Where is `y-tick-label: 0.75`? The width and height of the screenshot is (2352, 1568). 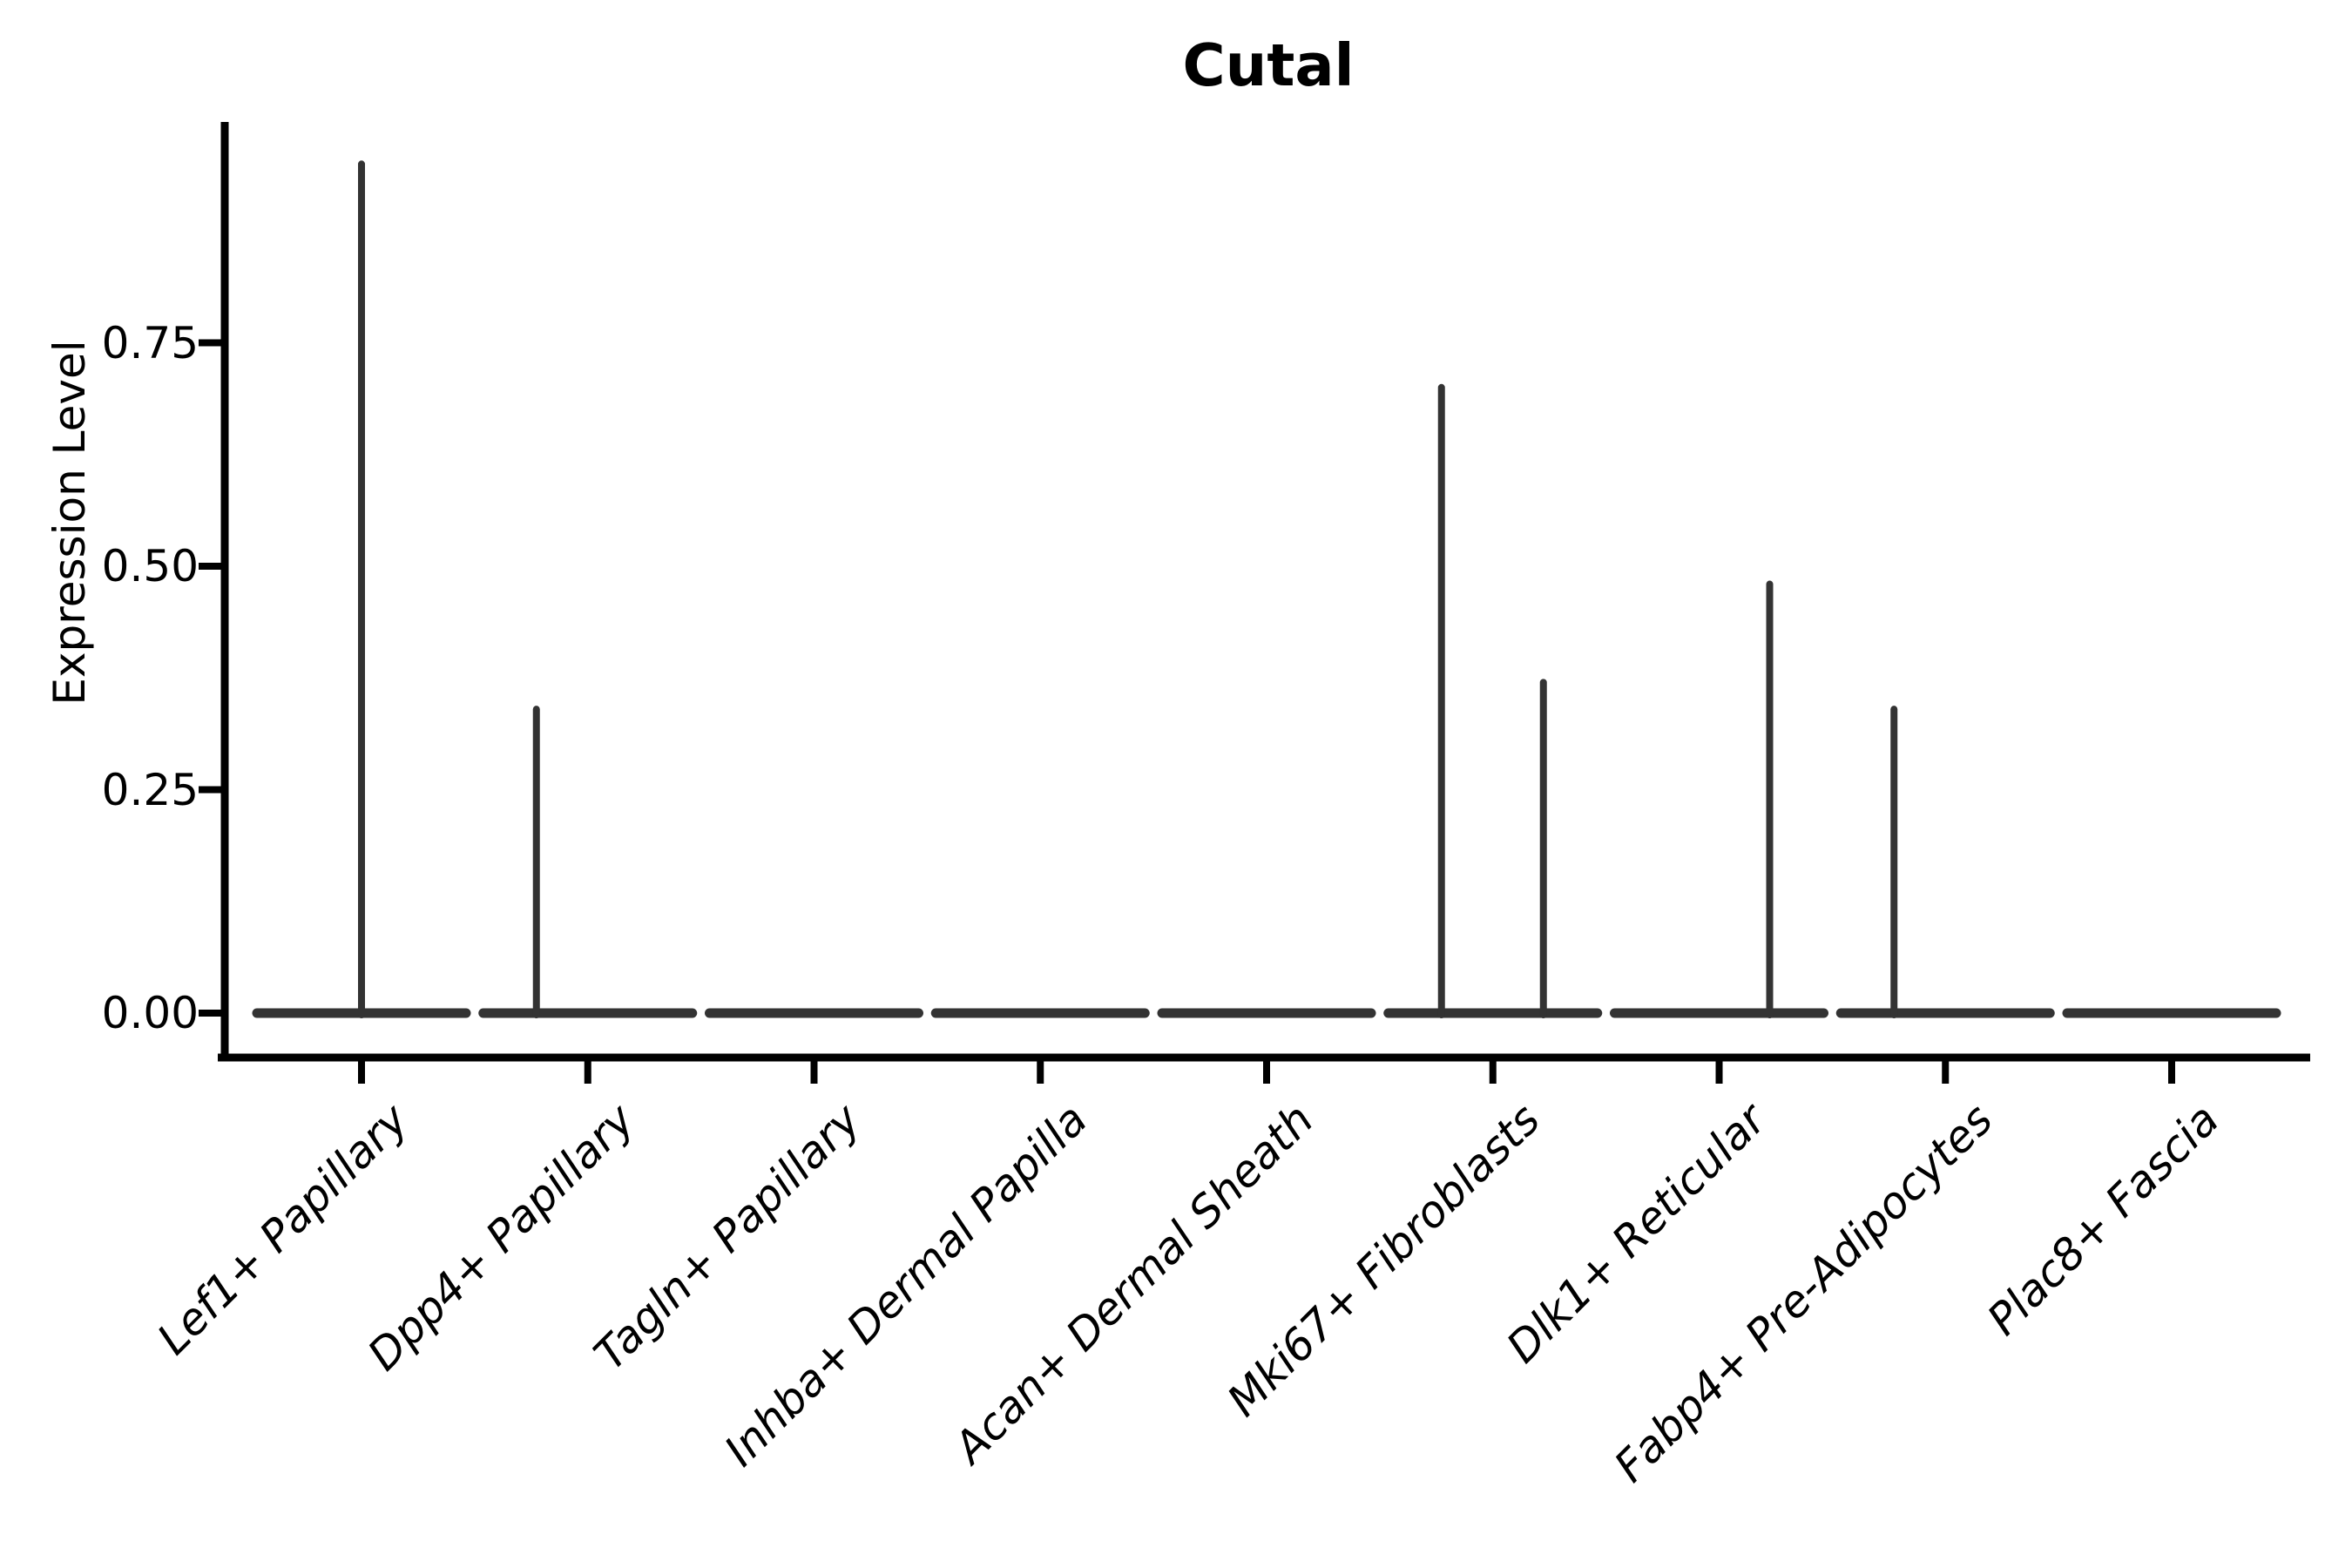 y-tick-label: 0.75 is located at coordinates (150, 342).